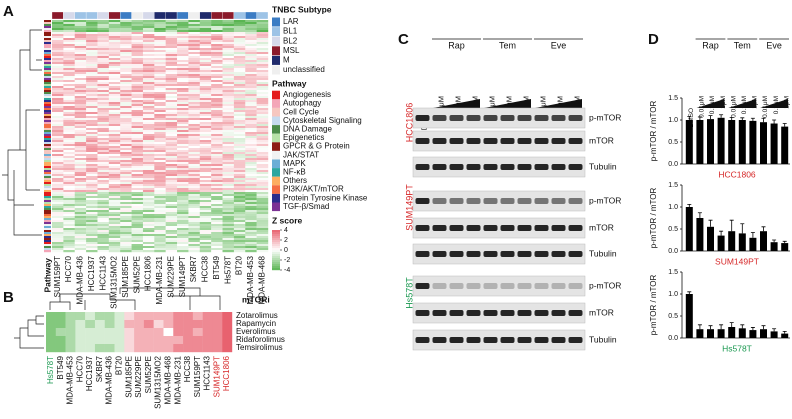 The image size is (792, 419). I want to click on subtype-cell, so click(239, 15).